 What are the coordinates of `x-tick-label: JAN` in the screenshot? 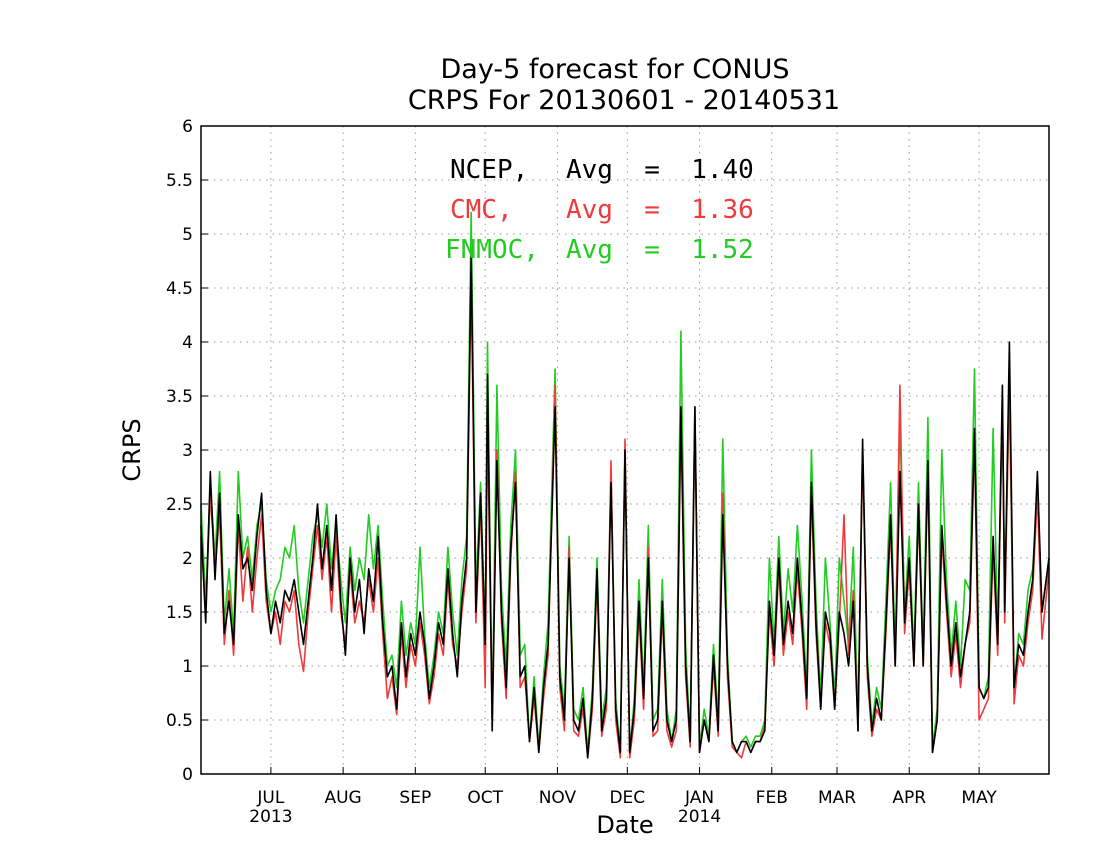 It's located at (699, 798).